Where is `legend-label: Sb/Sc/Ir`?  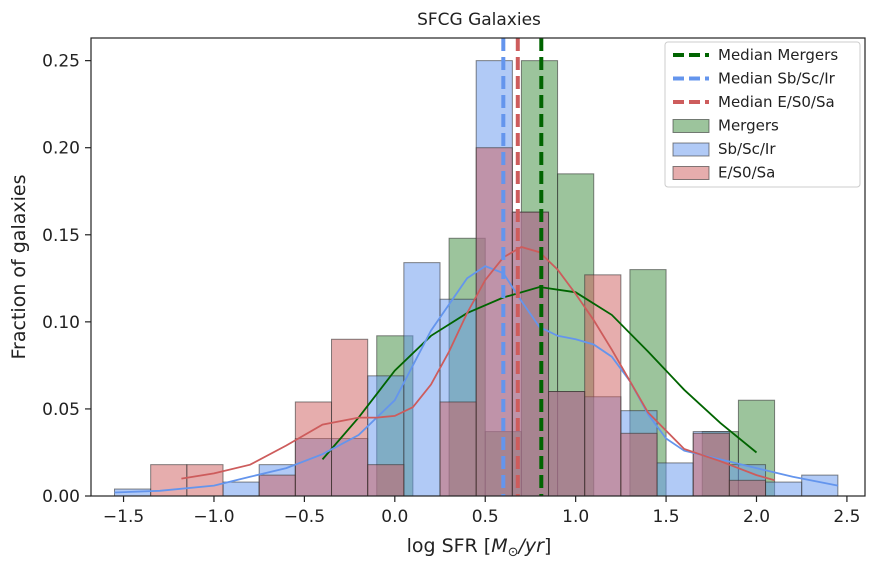
legend-label: Sb/Sc/Ir is located at coordinates (747, 149).